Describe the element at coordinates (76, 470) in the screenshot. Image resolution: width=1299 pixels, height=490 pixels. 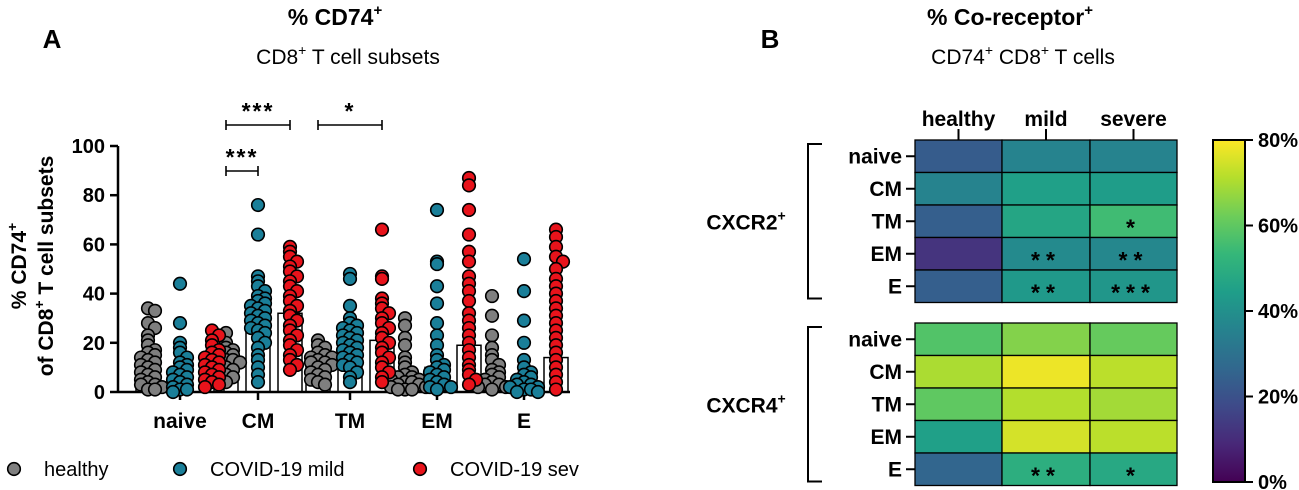
I see `legend-label: healthy` at that location.